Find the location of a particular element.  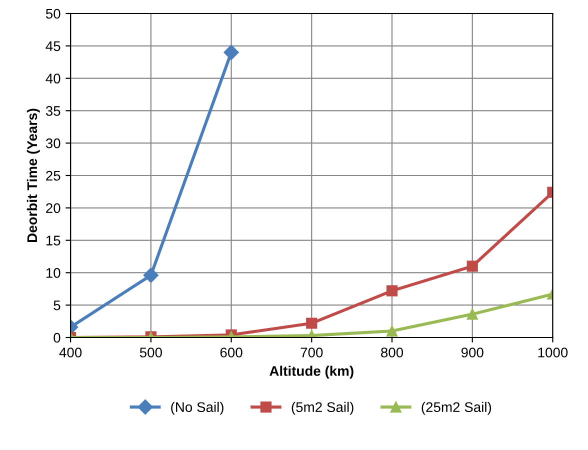

y-tick-label: 20 is located at coordinates (53, 208).